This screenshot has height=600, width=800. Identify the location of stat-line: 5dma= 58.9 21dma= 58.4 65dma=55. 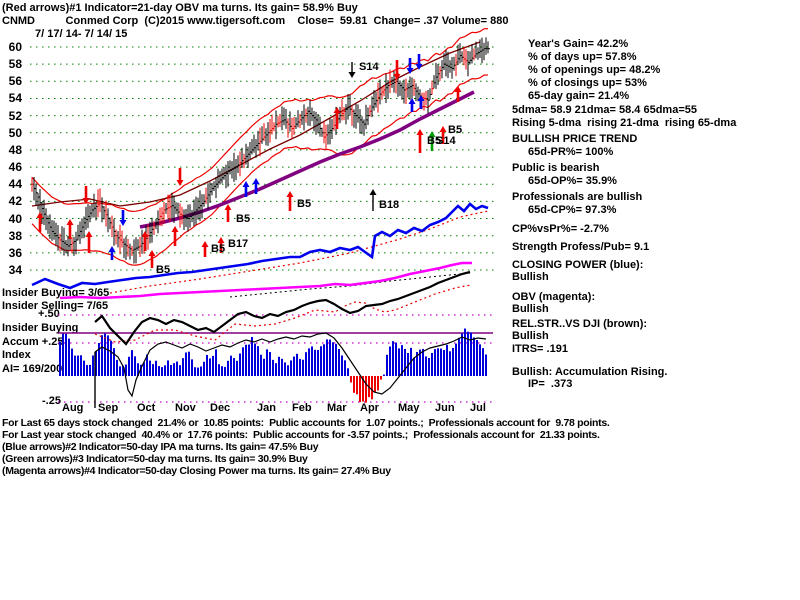
(604, 110).